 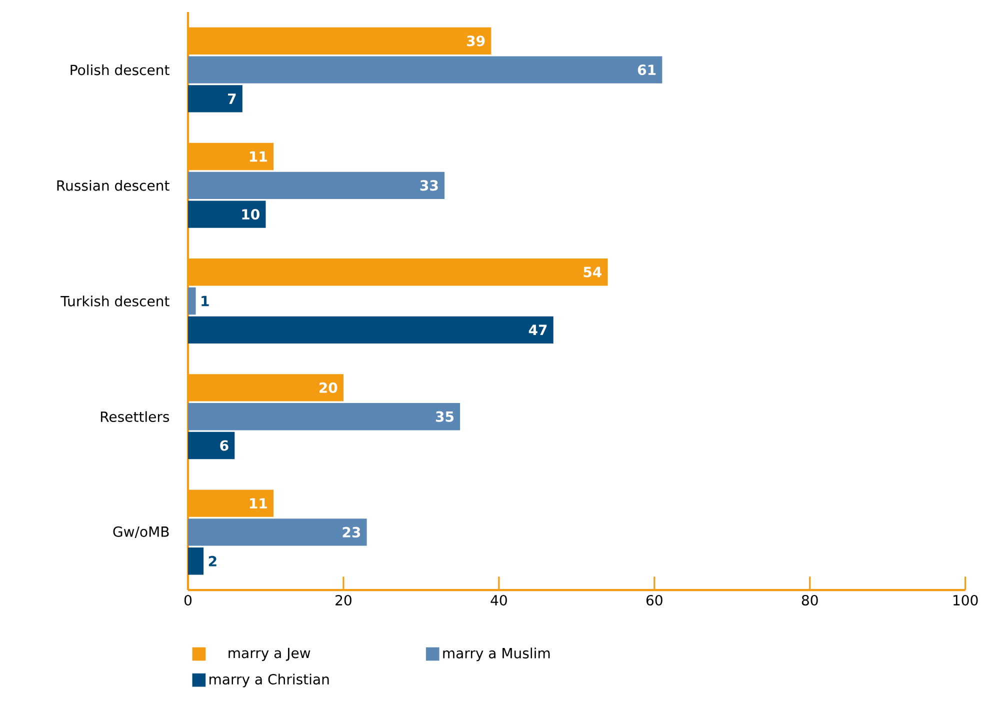 What do you see at coordinates (498, 600) in the screenshot?
I see `x-tick-label: 40` at bounding box center [498, 600].